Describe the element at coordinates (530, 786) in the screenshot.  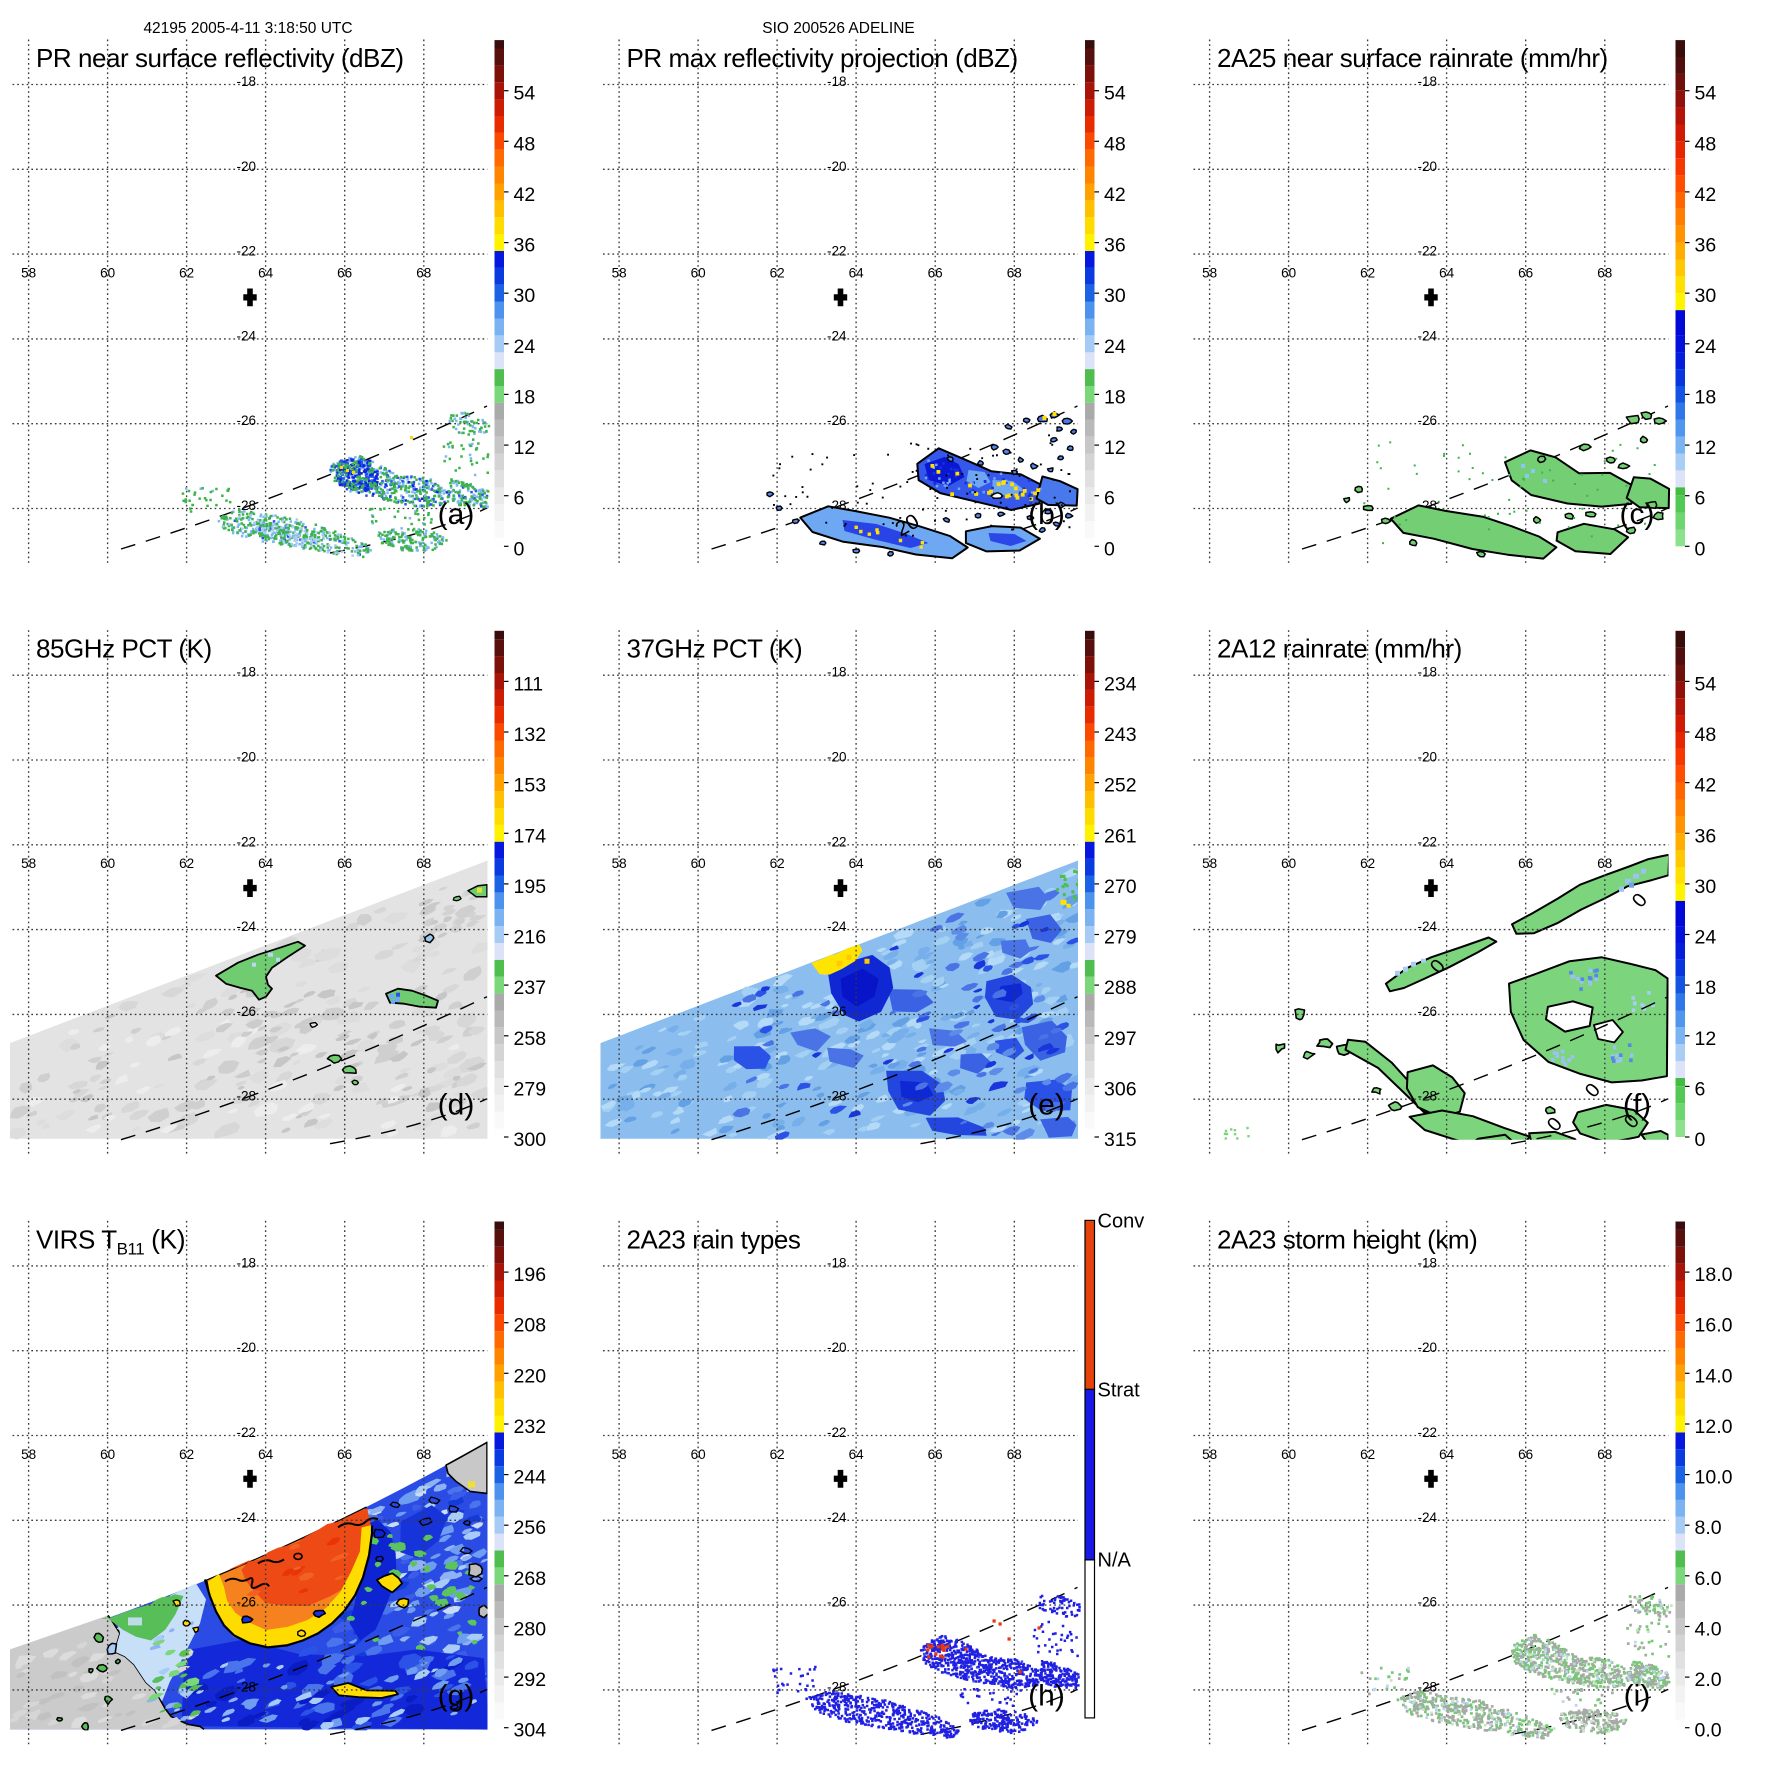
I see `svg-text: 153` at that location.